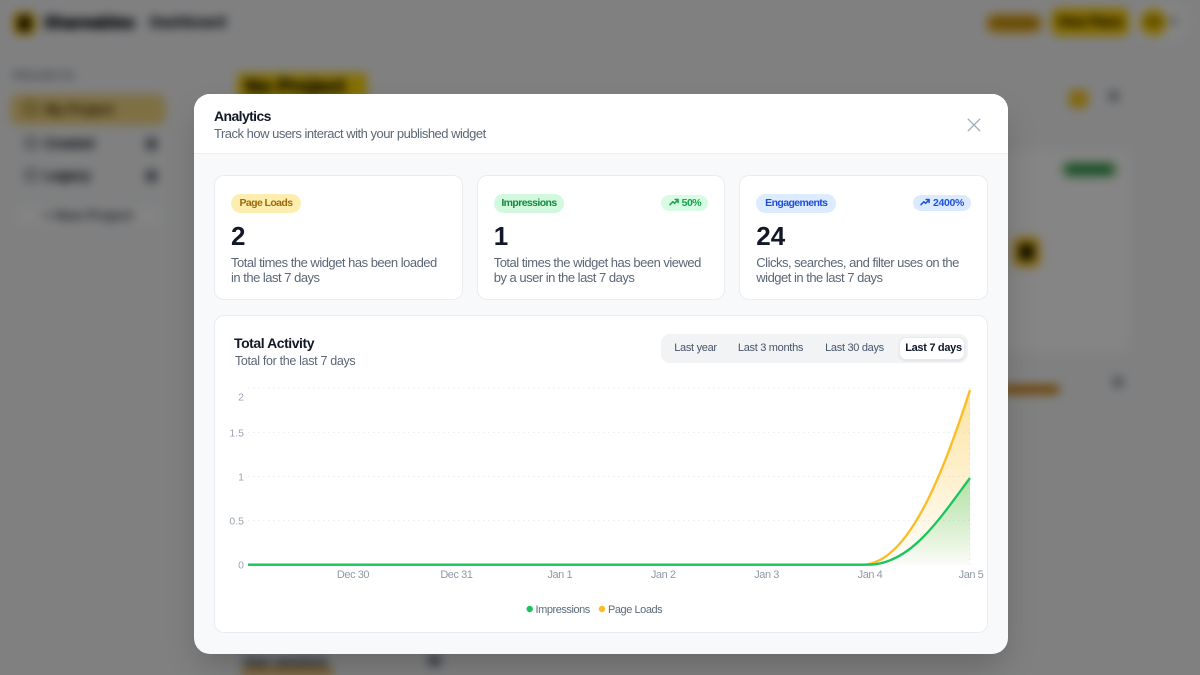 Image resolution: width=1200 pixels, height=675 pixels. Describe the element at coordinates (971, 575) in the screenshot. I see `svg-text: Jan 5` at that location.